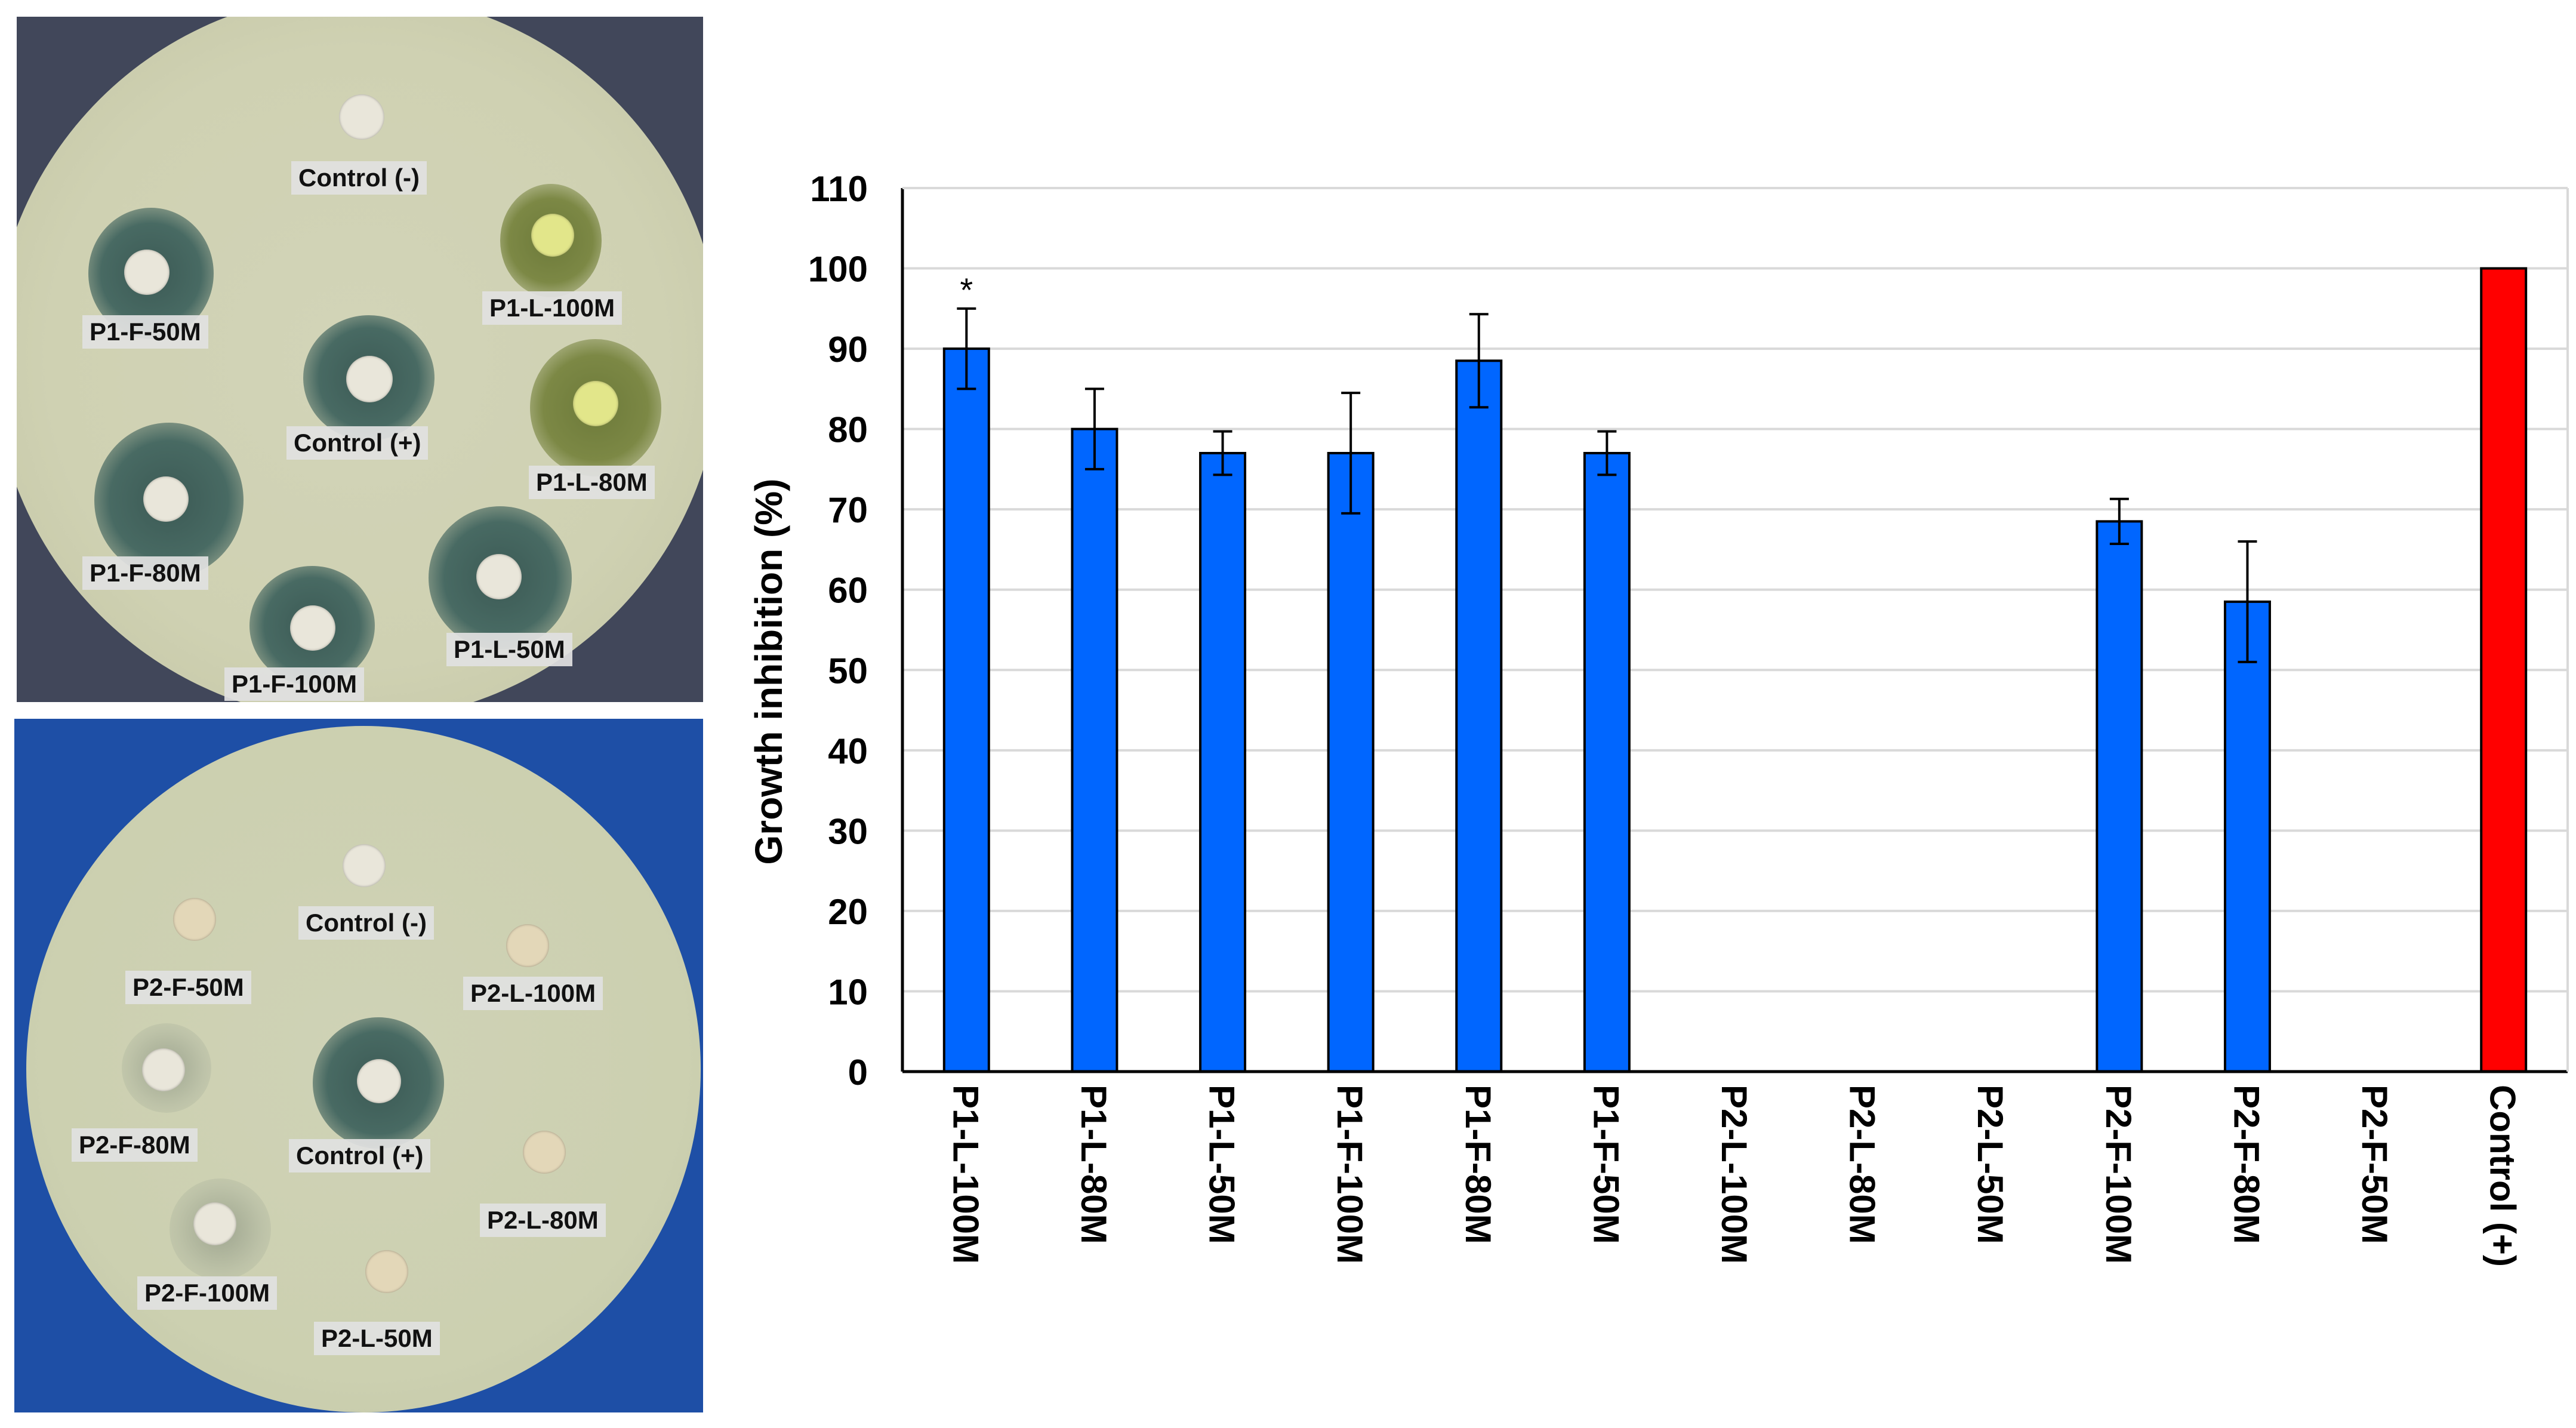  What do you see at coordinates (2503, 1176) in the screenshot?
I see `x-tick-label: Control (+)` at bounding box center [2503, 1176].